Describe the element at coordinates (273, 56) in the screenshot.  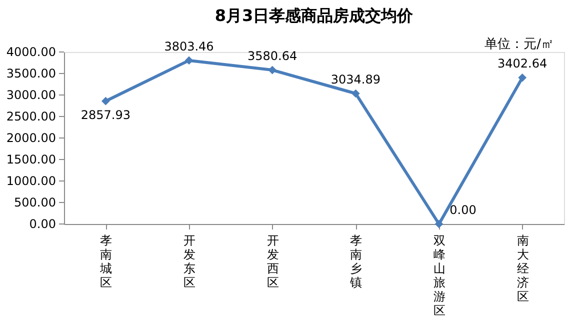
I see `data-label: 3580.64` at that location.